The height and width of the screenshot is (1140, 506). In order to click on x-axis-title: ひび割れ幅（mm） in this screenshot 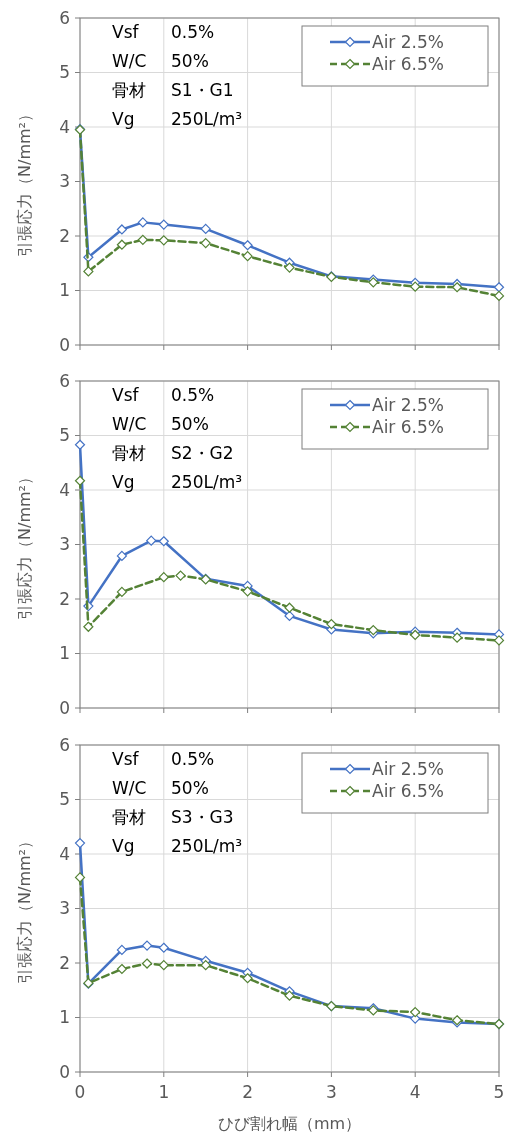, I will do `click(289, 1123)`.